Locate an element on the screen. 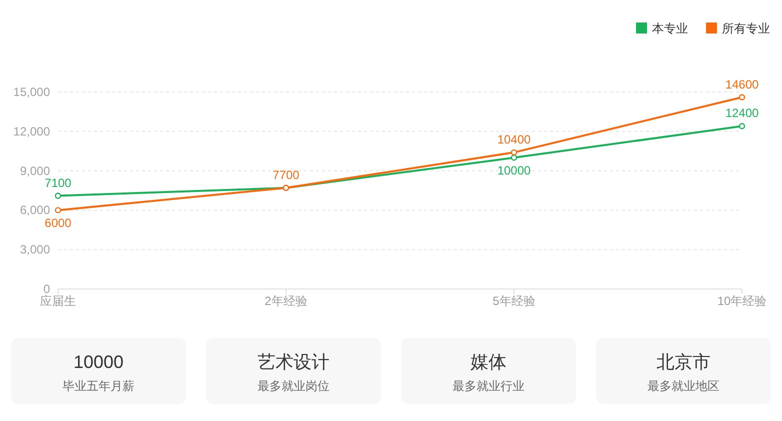  legend-label: 所有专业 is located at coordinates (746, 29).